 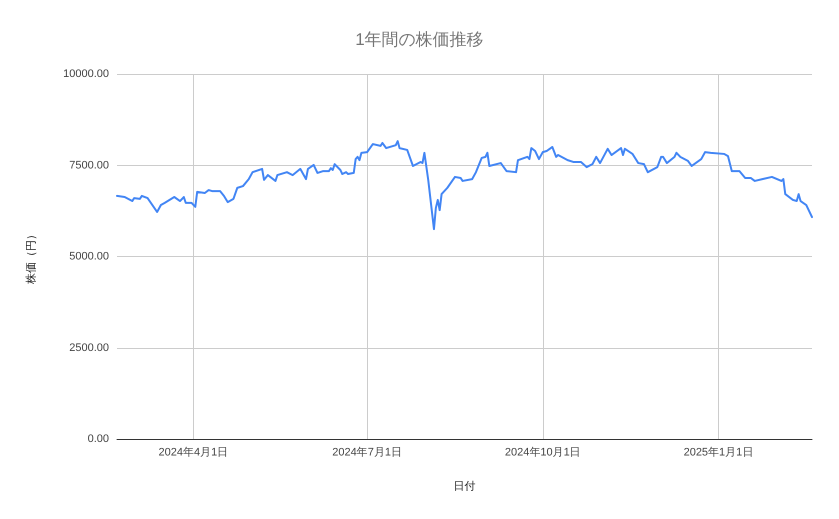 What do you see at coordinates (465, 486) in the screenshot?
I see `x-axis-title: 日付` at bounding box center [465, 486].